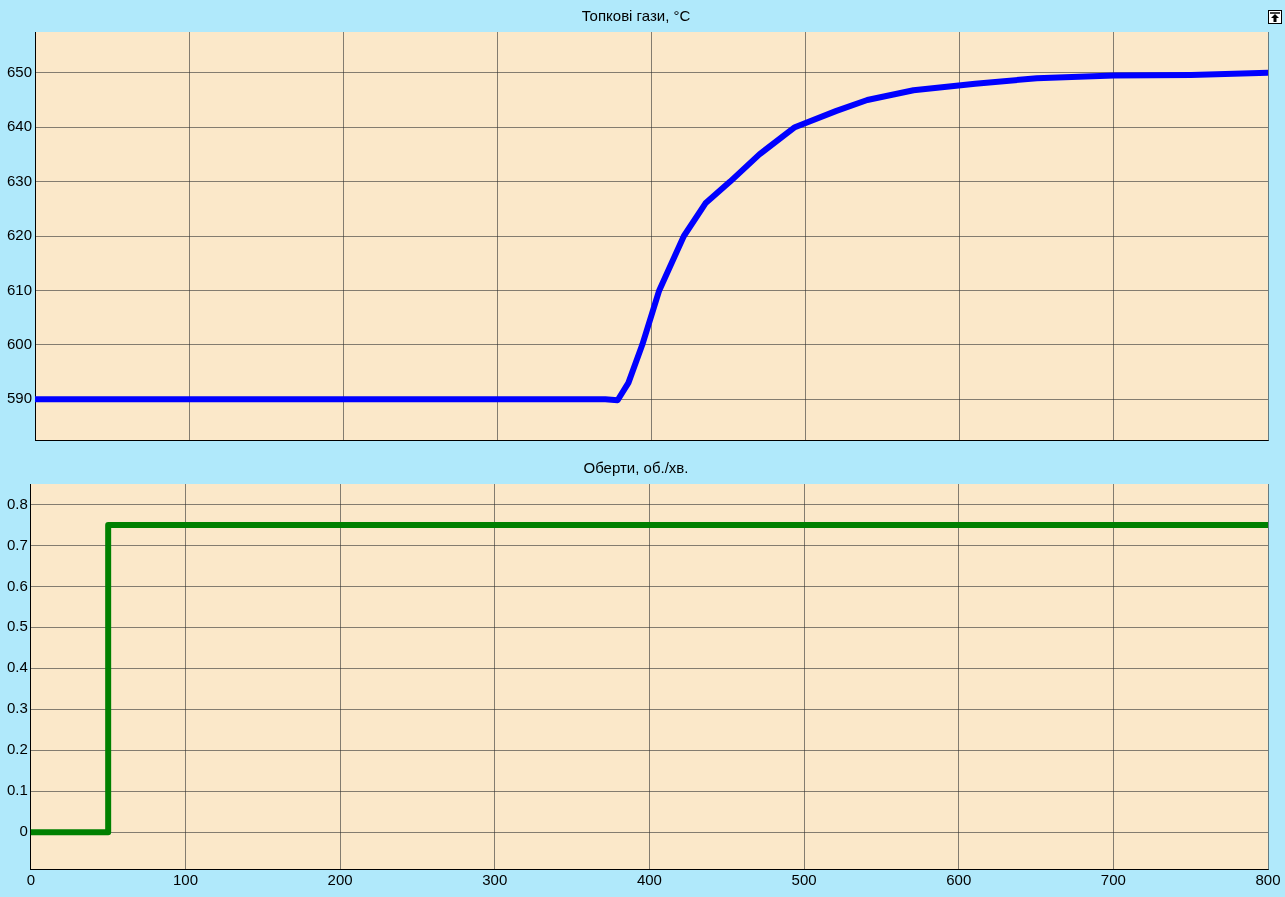 This screenshot has height=897, width=1285. What do you see at coordinates (17, 544) in the screenshot?
I see `y-tick-label: 0.7` at bounding box center [17, 544].